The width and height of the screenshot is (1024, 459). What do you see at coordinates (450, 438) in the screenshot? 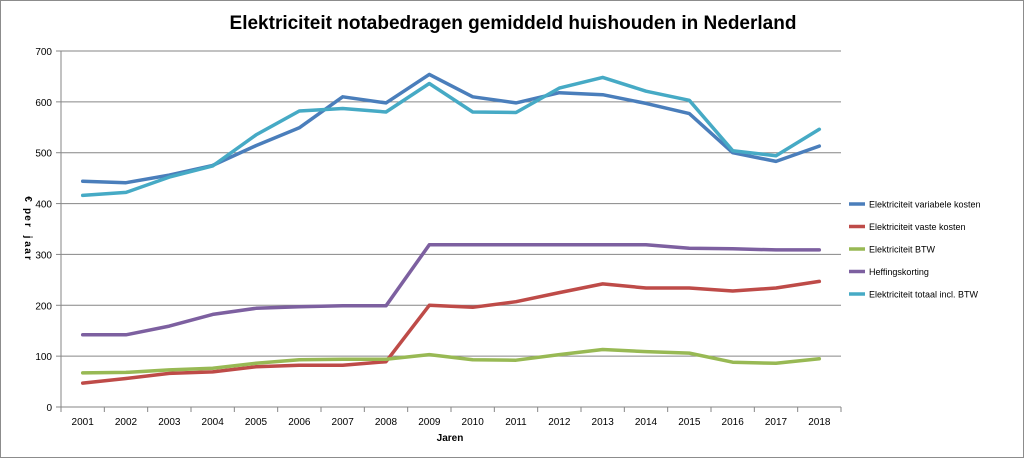
I see `x-axis-title: Jaren` at bounding box center [450, 438].